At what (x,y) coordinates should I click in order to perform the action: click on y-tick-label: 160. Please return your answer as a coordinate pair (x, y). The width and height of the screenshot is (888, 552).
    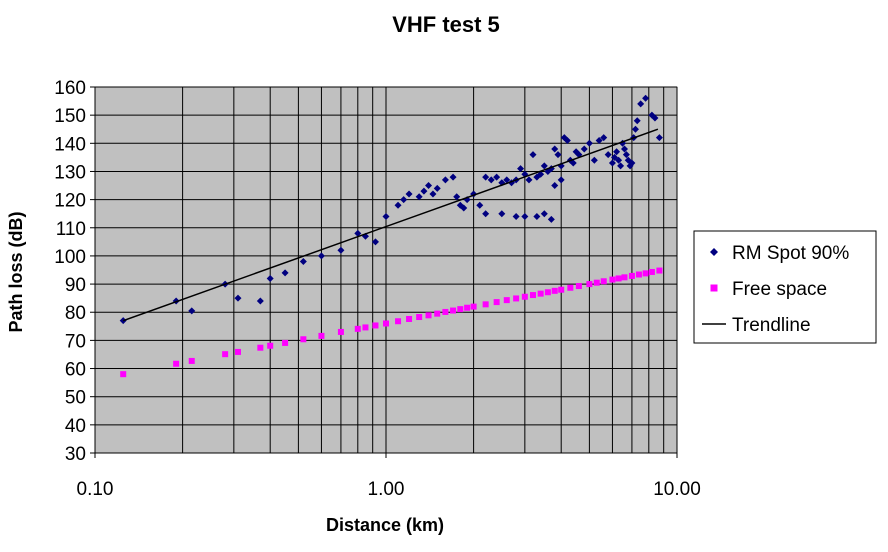
    Looking at the image, I should click on (70, 88).